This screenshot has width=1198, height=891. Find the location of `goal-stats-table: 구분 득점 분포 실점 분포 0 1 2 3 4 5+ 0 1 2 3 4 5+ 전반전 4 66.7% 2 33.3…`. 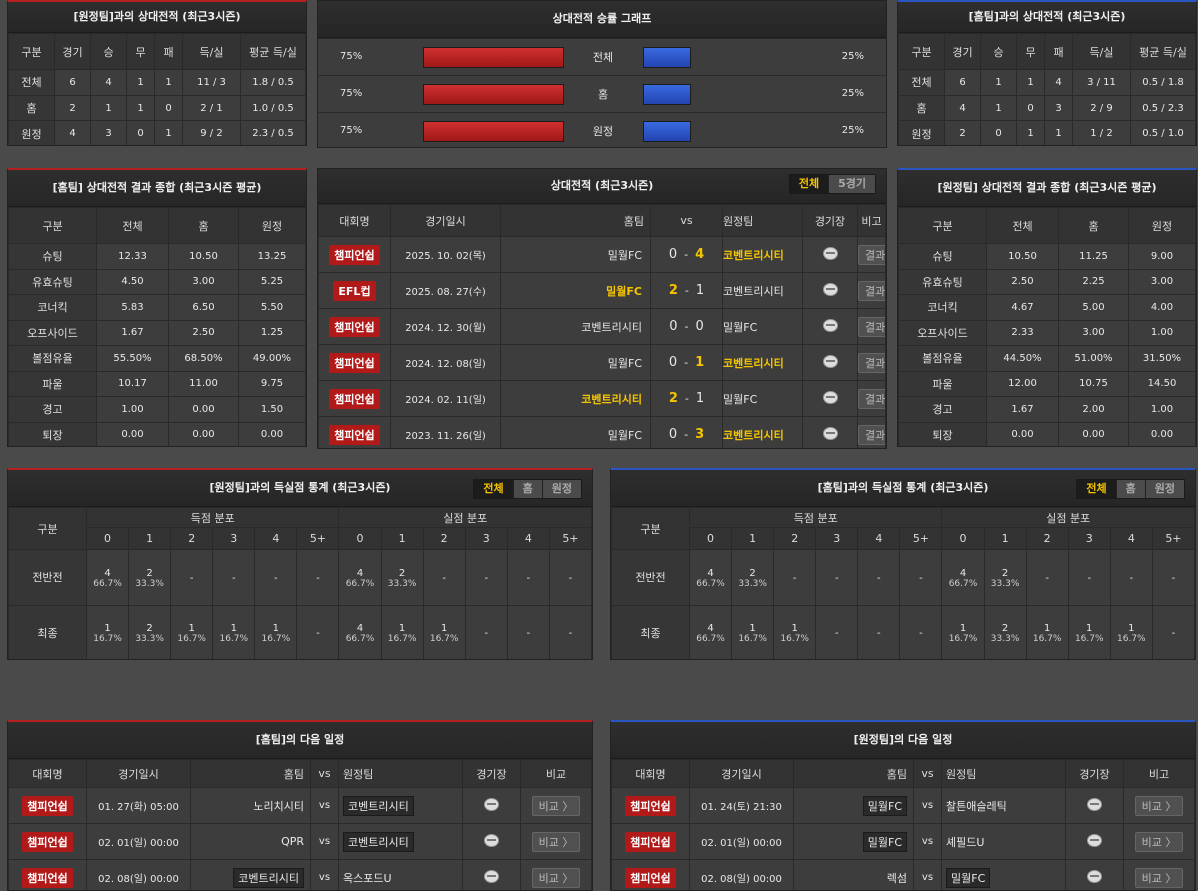

goal-stats-table: 구분 득점 분포 실점 분포 0 1 2 3 4 5+ 0 1 2 3 4 5+ 전반전 4 66.7% 2 33.3… is located at coordinates (300, 583).